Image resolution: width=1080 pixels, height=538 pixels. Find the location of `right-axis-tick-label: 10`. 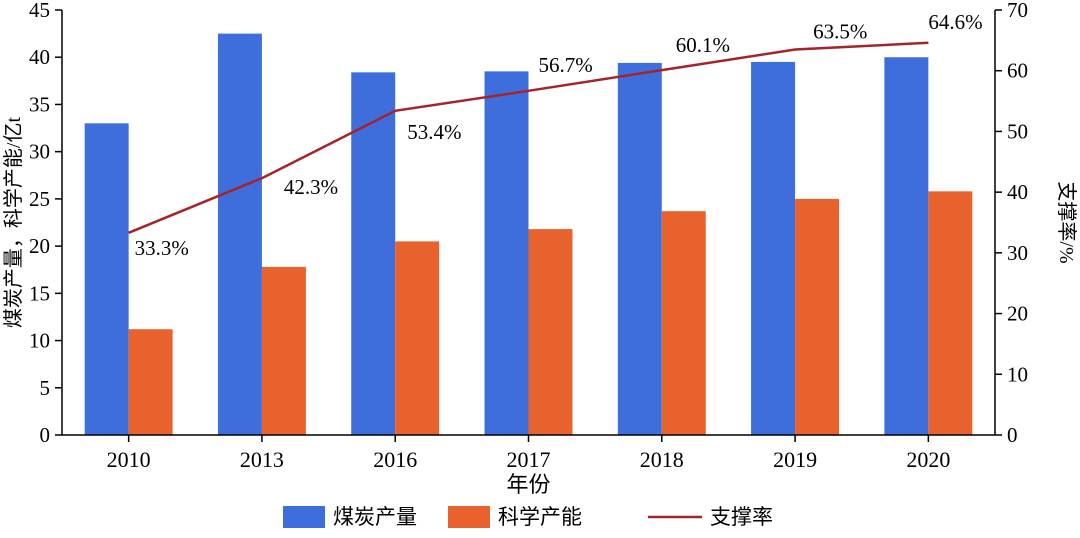

right-axis-tick-label: 10 is located at coordinates (1017, 374).